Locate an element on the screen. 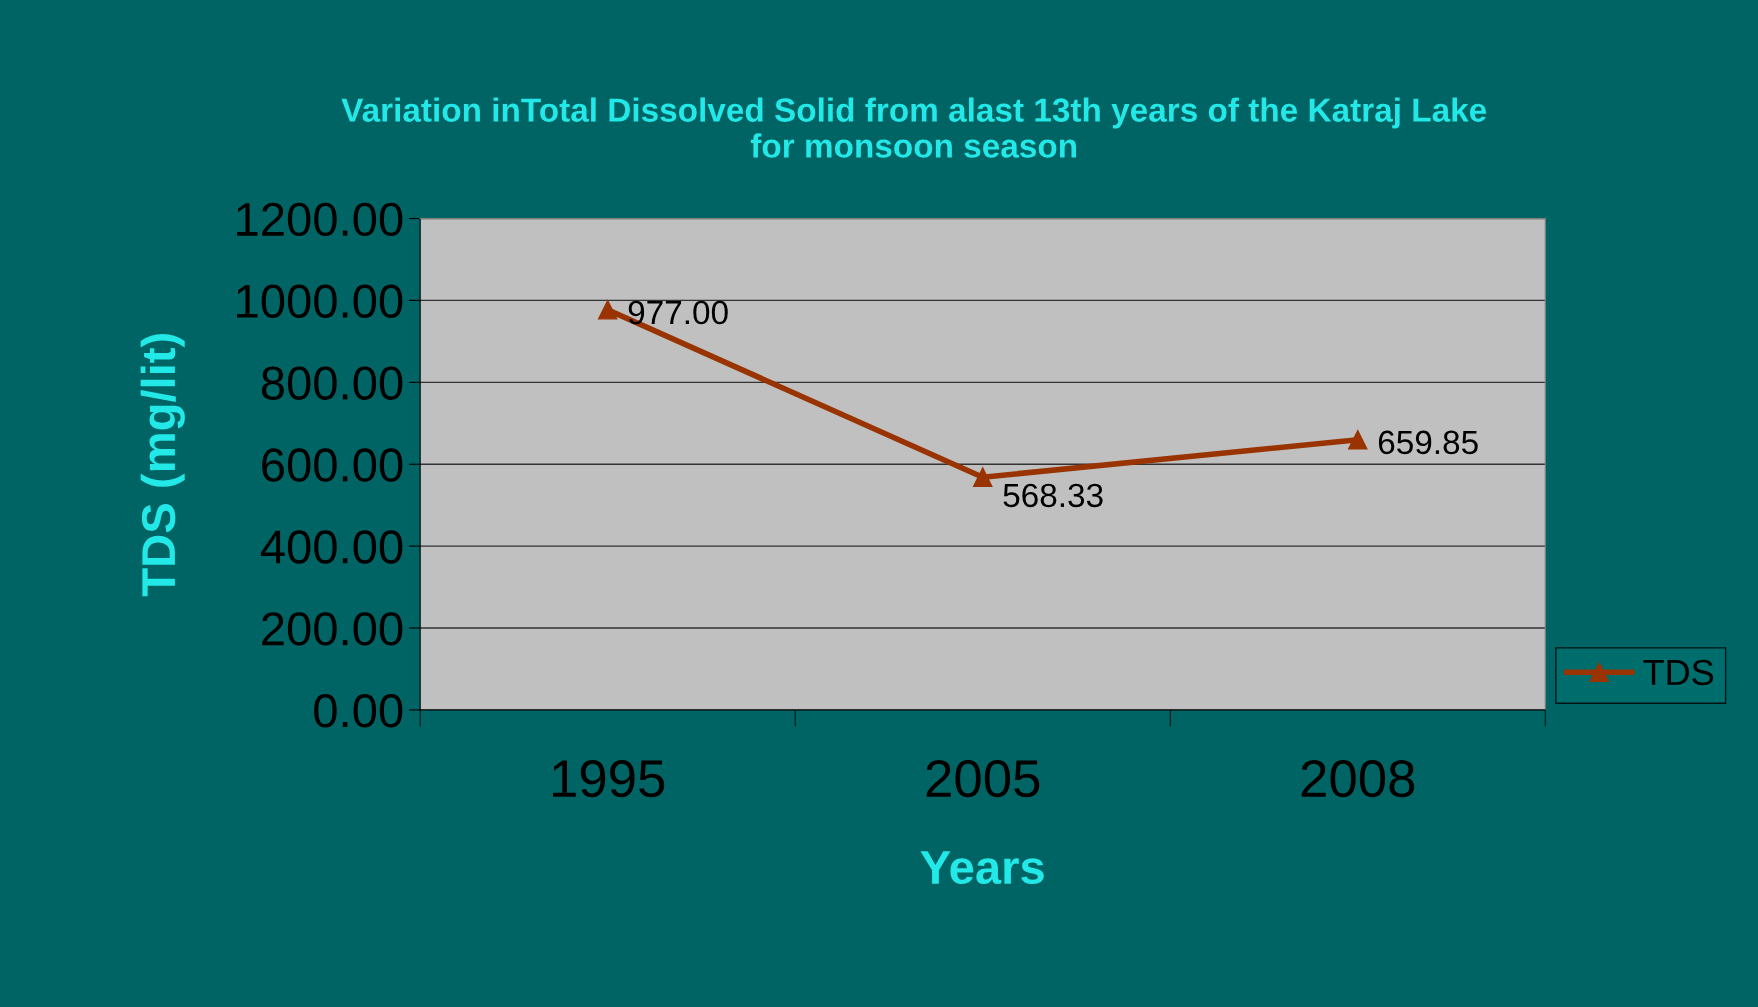 The width and height of the screenshot is (1758, 1007). x-tick-label: 2008 is located at coordinates (1358, 778).